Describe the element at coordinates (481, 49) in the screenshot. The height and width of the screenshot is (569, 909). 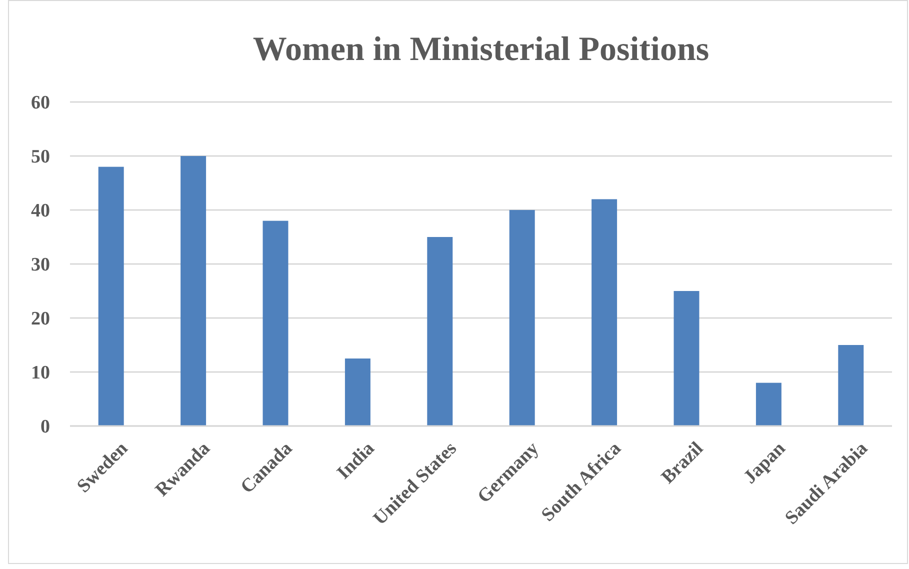
I see `chart-title: Women in Ministerial Positions` at that location.